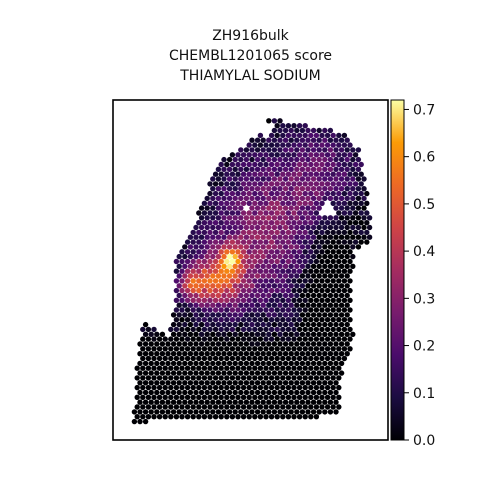  What do you see at coordinates (250, 36) in the screenshot?
I see `title-line-1: ZH916bulk` at bounding box center [250, 36].